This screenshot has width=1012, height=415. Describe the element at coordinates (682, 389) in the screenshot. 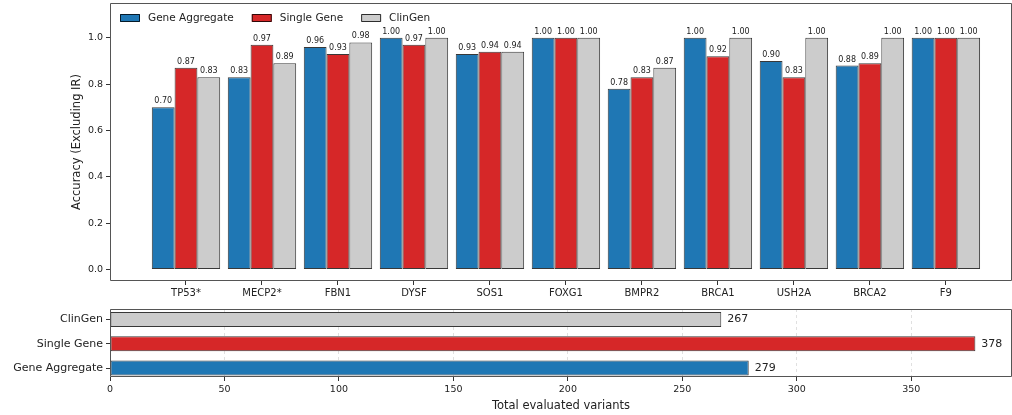

I see `x-tick-label: 250` at that location.